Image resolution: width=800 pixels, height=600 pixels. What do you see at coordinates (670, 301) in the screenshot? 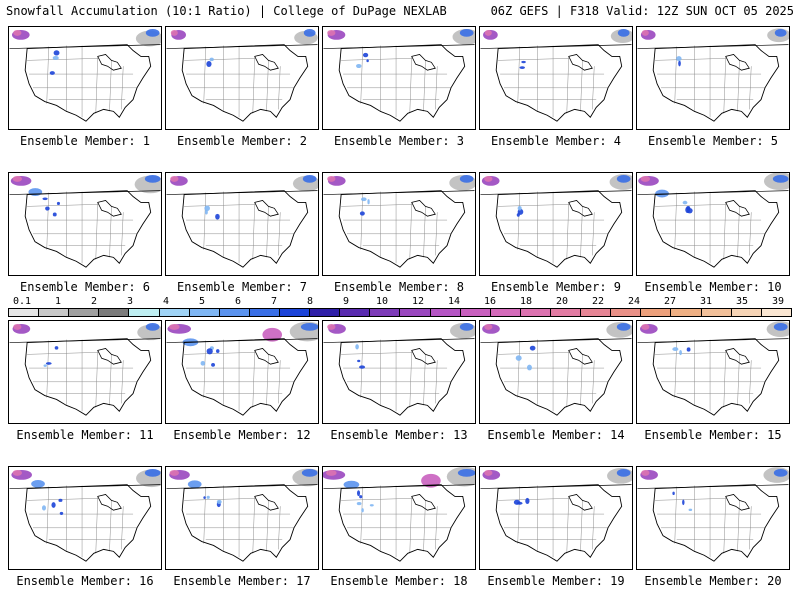
I see `colorbar-tick-label: 27` at bounding box center [670, 301].